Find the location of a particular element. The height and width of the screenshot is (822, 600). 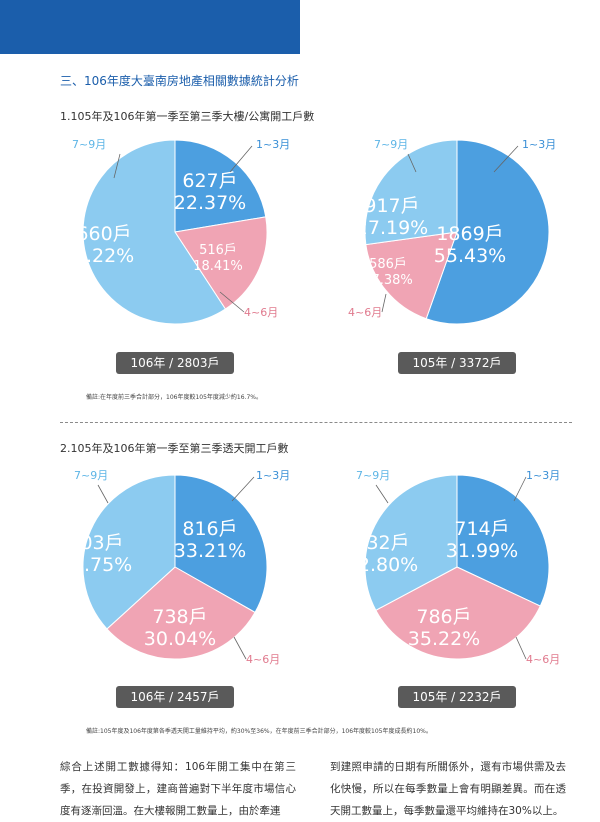

slice-label-q3-pct: 59.22% is located at coordinates (98, 256).